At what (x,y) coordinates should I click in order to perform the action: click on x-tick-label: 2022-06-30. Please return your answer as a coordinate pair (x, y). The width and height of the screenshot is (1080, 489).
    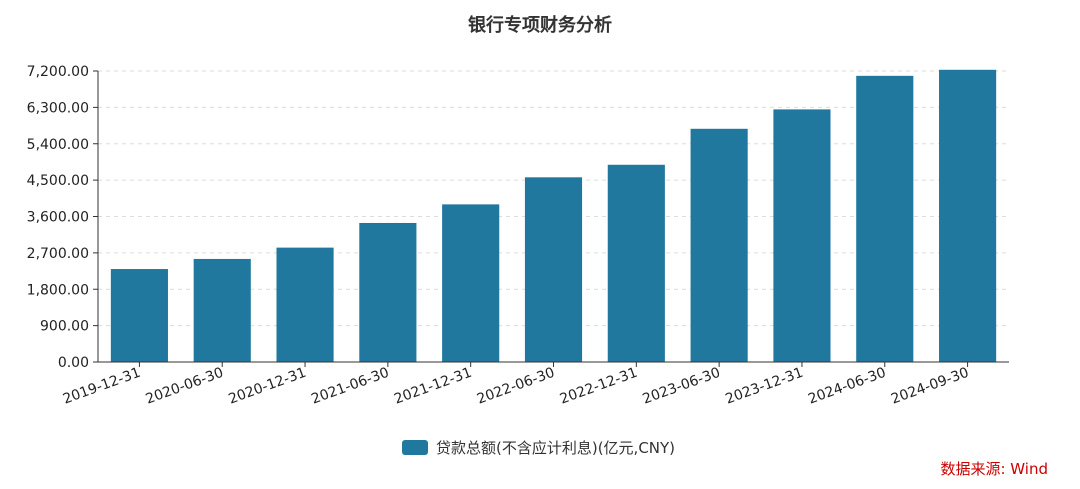
    Looking at the image, I should click on (516, 386).